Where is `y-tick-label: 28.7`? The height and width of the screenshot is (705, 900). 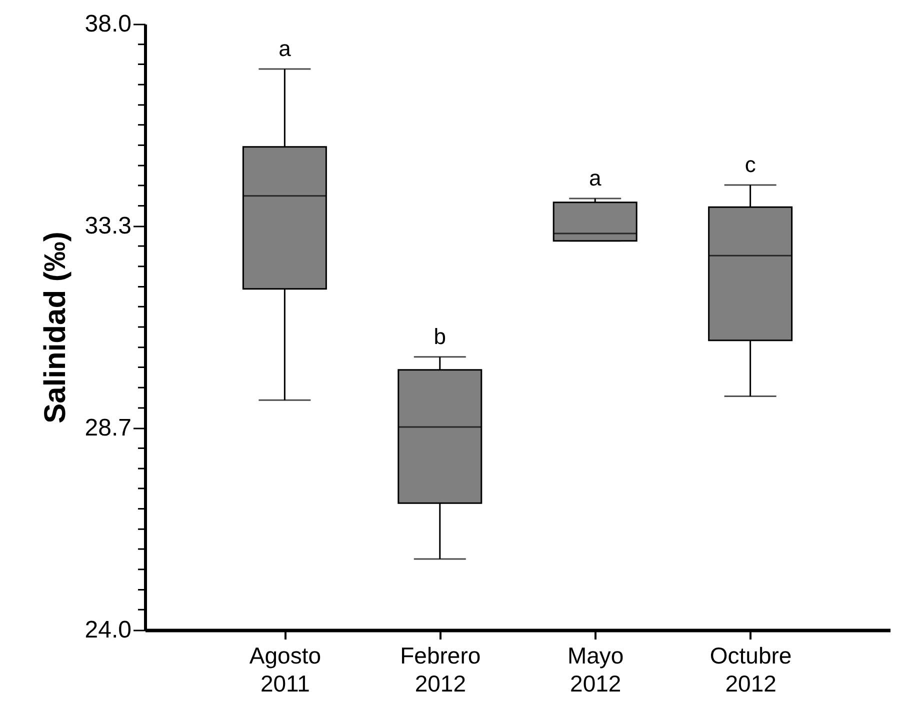 y-tick-label: 28.7 is located at coordinates (108, 428).